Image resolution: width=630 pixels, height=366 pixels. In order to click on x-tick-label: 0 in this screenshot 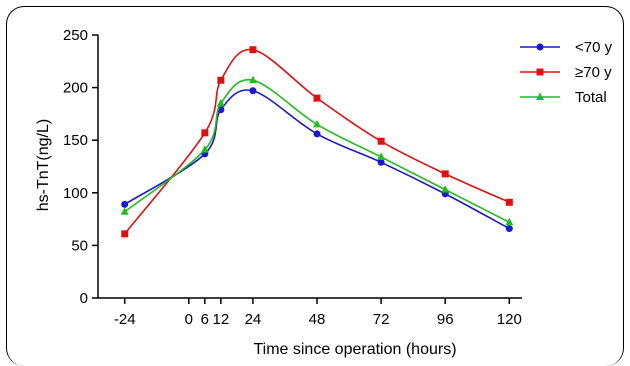, I will do `click(189, 319)`.